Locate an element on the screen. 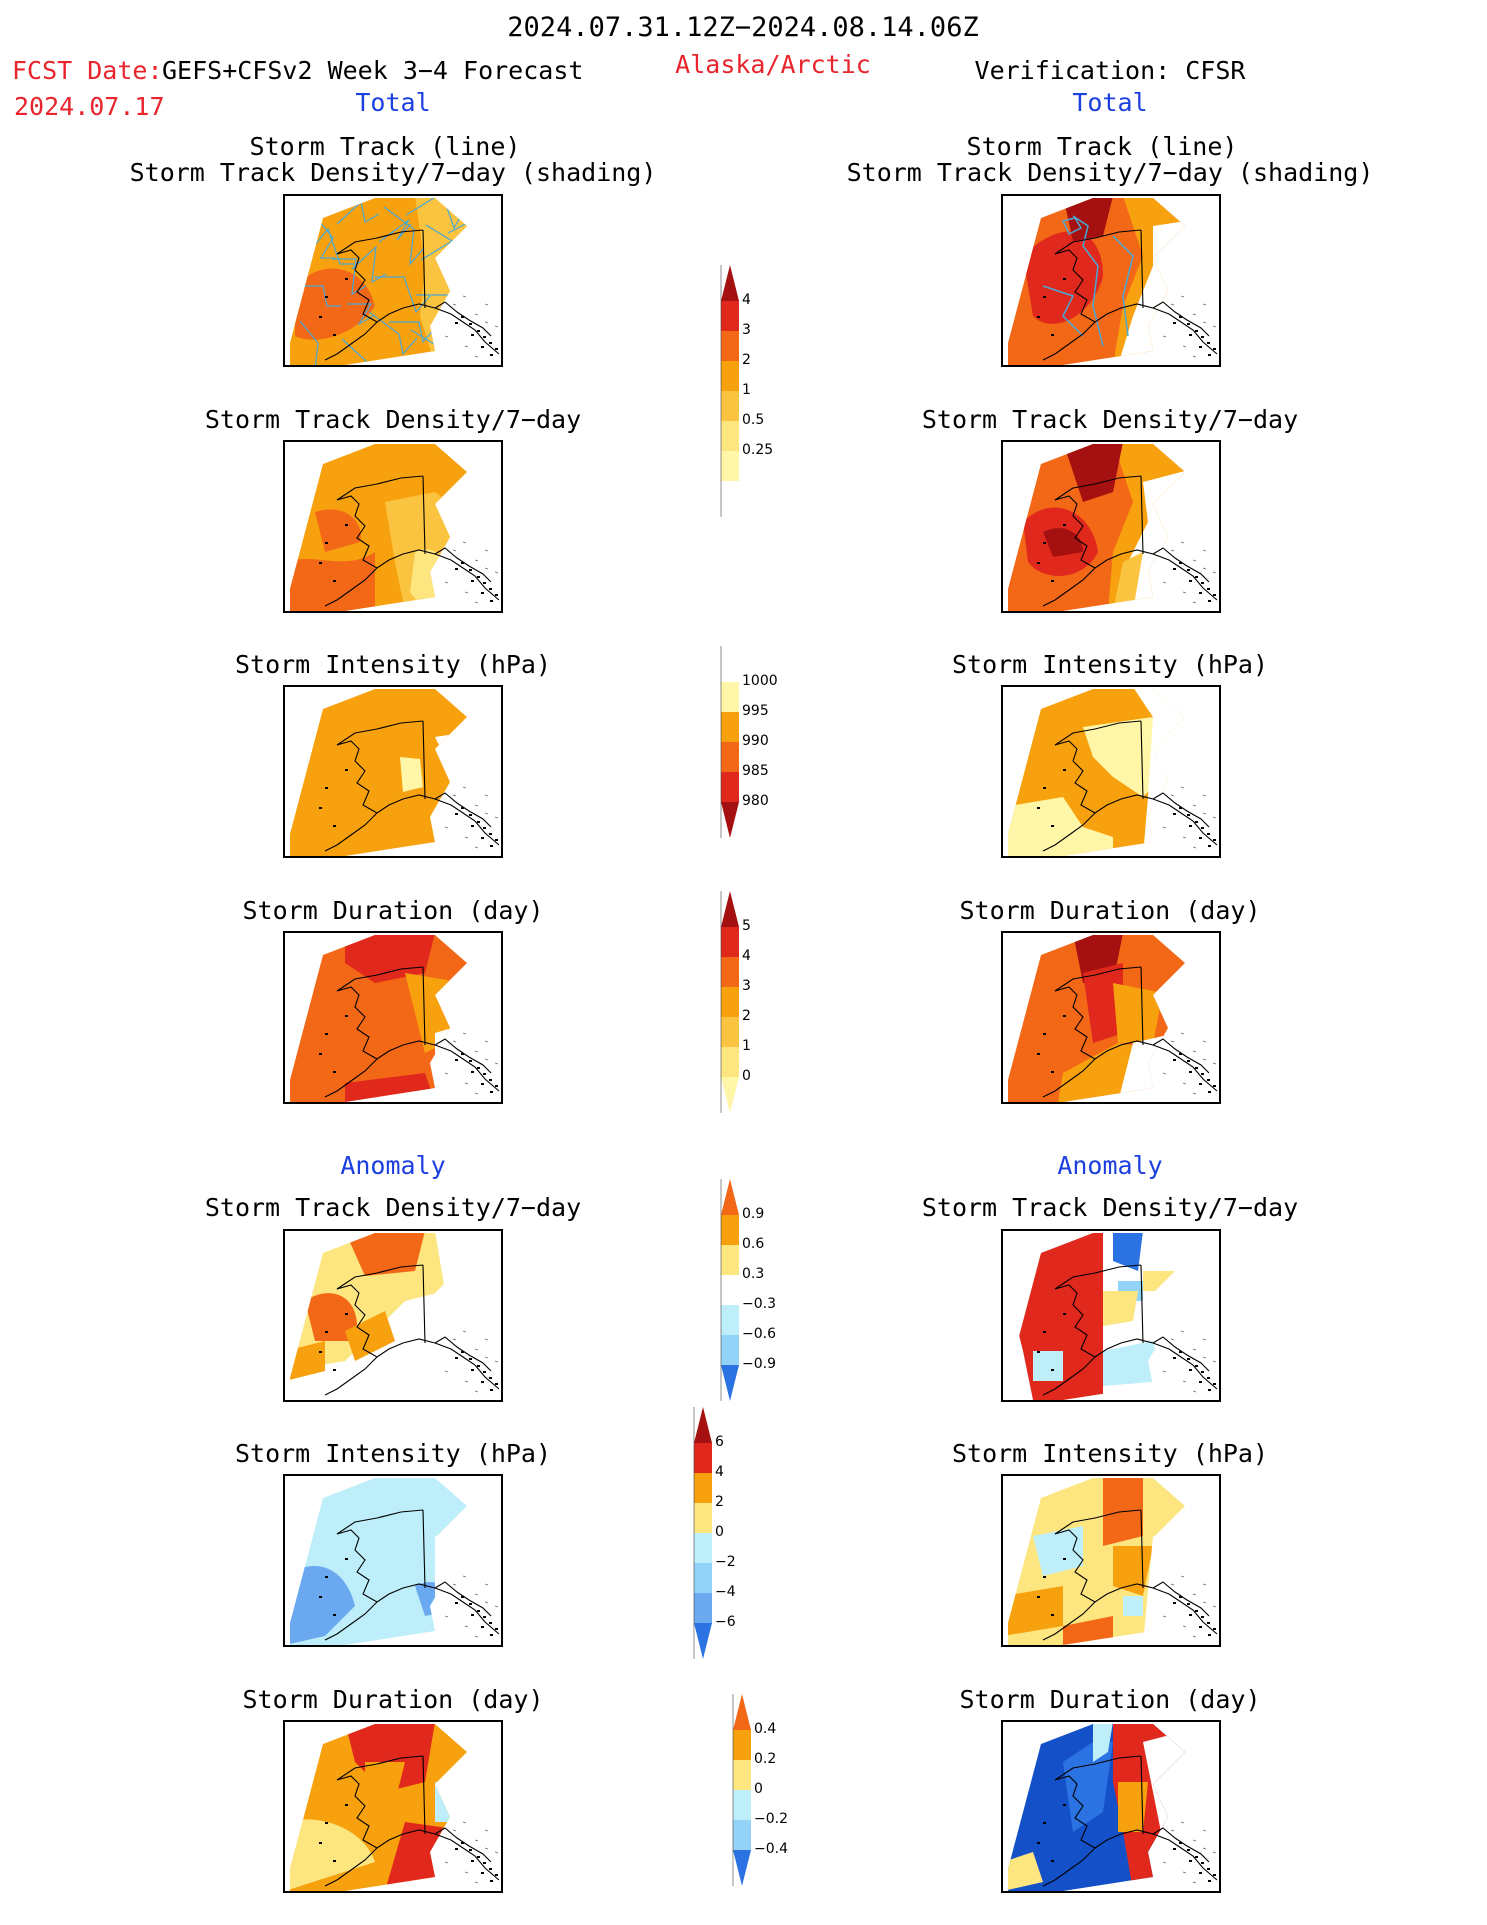  left-anomaly-label: Anomaly is located at coordinates (393, 1165).